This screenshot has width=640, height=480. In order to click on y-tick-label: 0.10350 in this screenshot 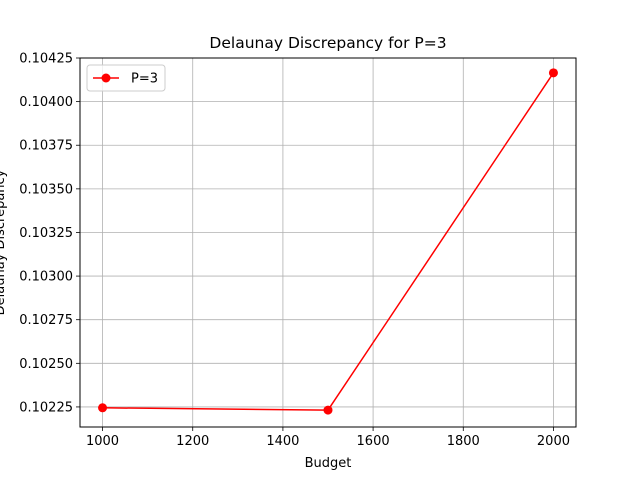, I will do `click(46, 189)`.